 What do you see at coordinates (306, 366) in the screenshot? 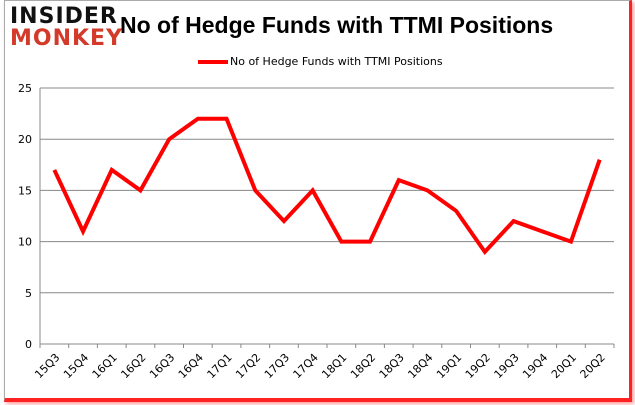
I see `x-tick-label: 17Q4` at bounding box center [306, 366].